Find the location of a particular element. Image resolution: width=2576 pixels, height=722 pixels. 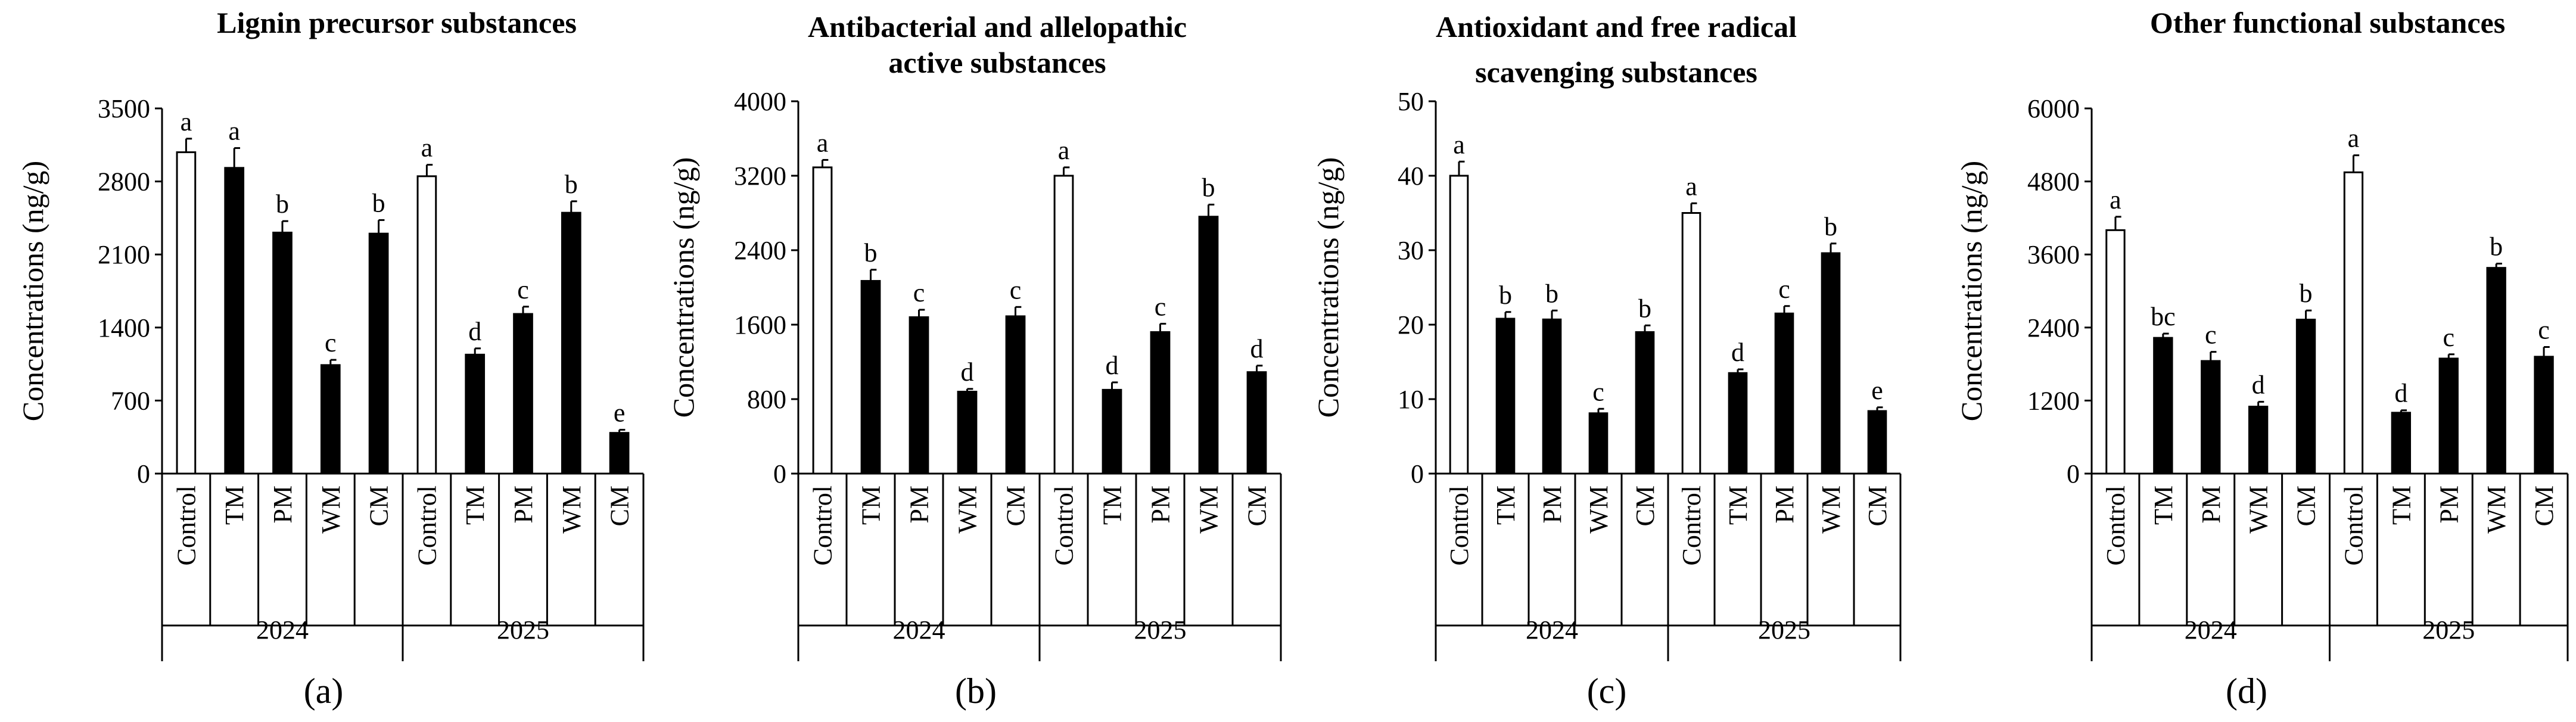

chart-title: Lignin precursor substances is located at coordinates (397, 23).